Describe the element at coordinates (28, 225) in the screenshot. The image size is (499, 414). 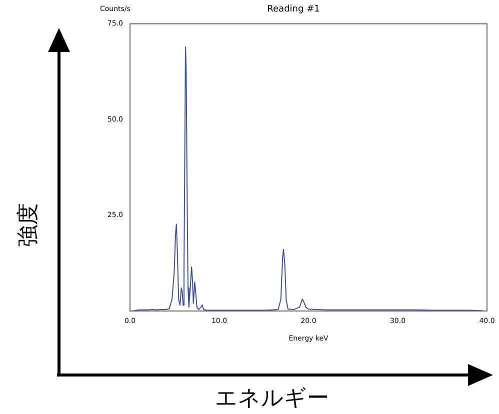
I see `text: 強度` at that location.